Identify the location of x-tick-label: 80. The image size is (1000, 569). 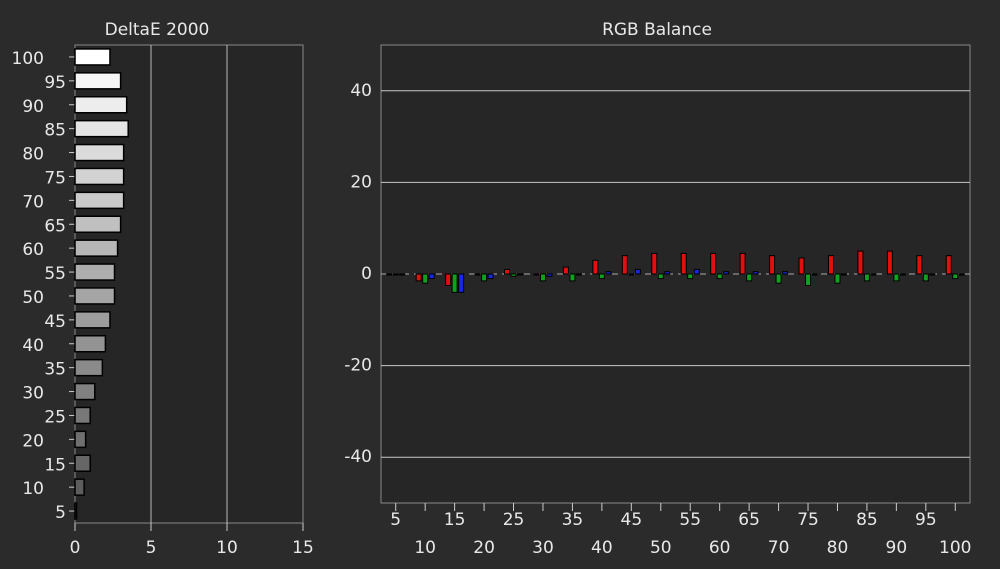
(838, 548).